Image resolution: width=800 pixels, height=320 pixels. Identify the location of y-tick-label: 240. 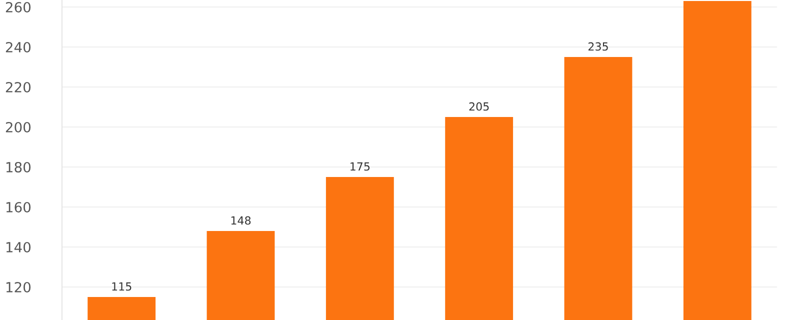
(18, 47).